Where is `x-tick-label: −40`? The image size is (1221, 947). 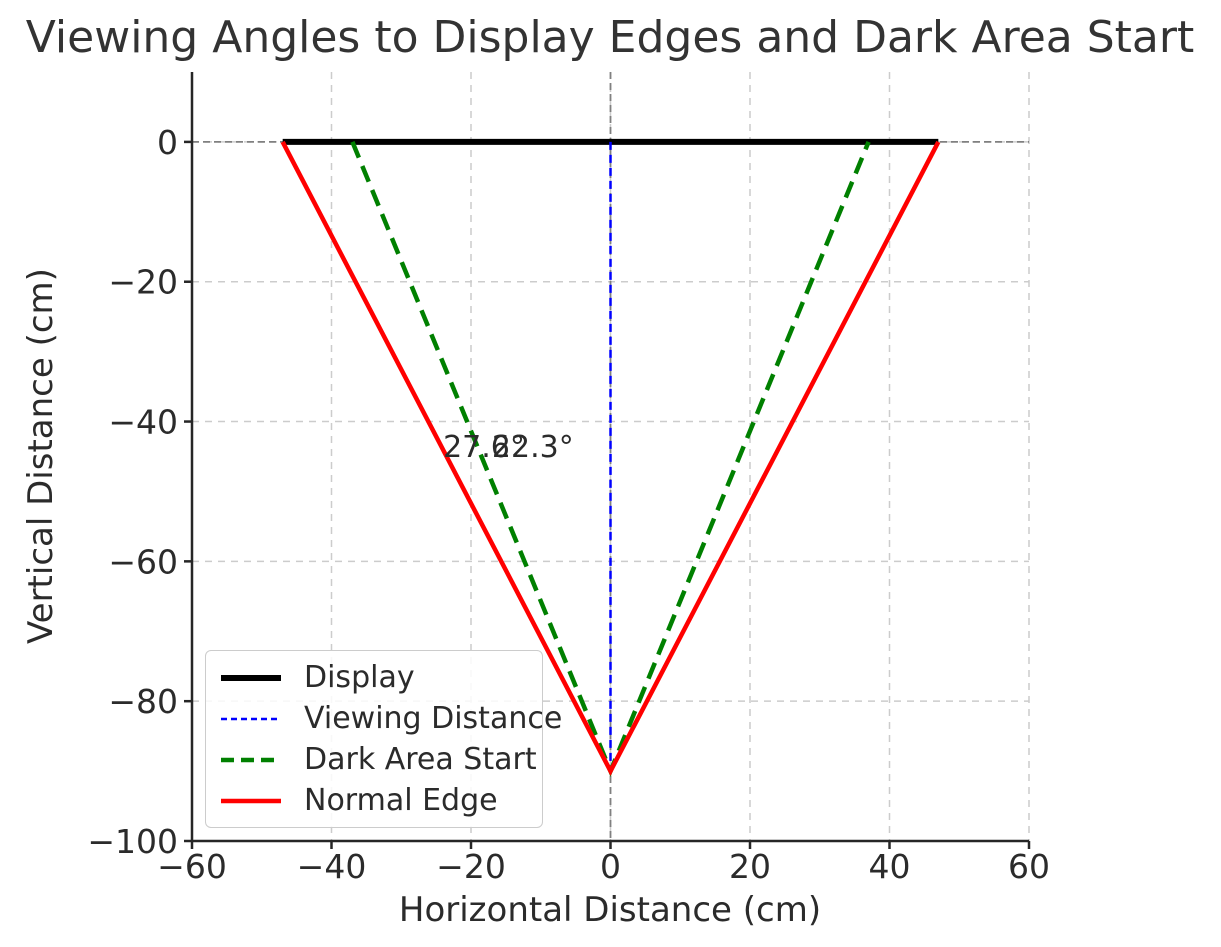
x-tick-label: −40 is located at coordinates (332, 866).